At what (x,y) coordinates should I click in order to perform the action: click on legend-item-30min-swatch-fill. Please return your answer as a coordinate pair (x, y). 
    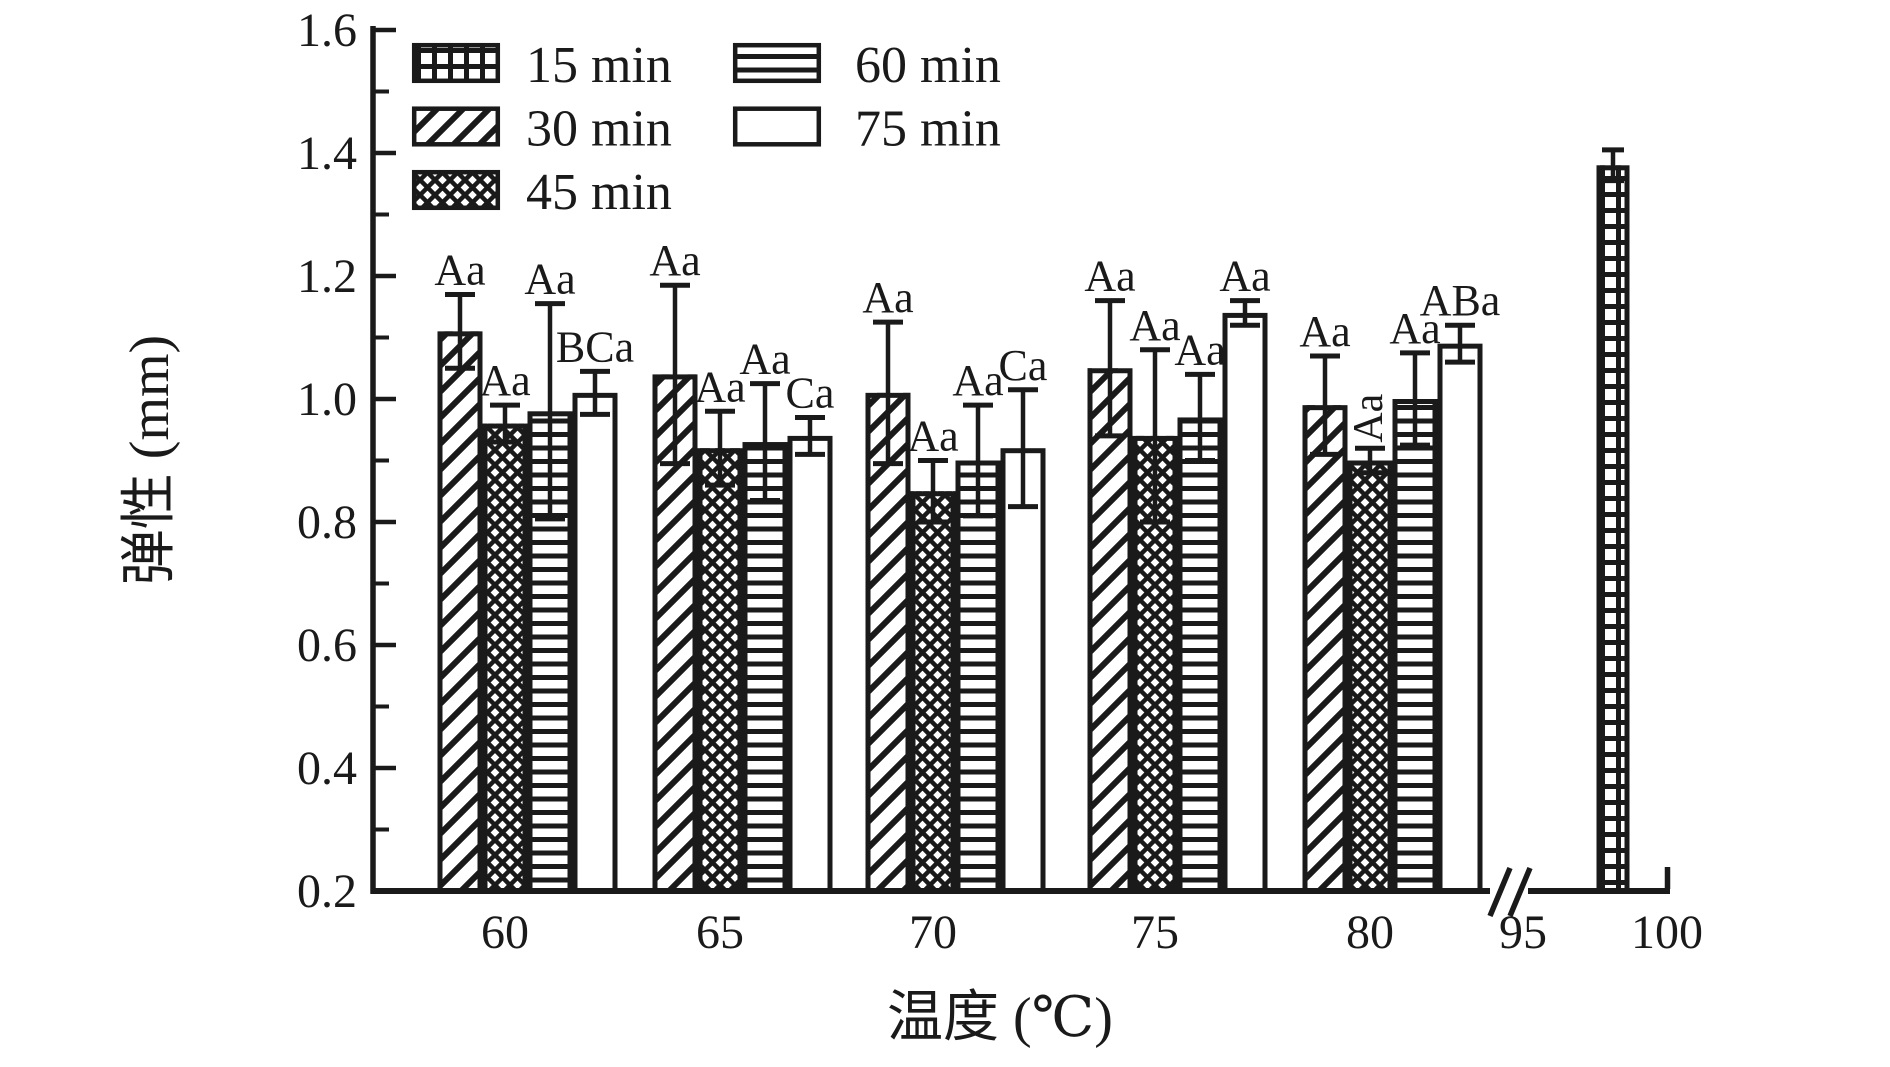
    Looking at the image, I should click on (456, 126).